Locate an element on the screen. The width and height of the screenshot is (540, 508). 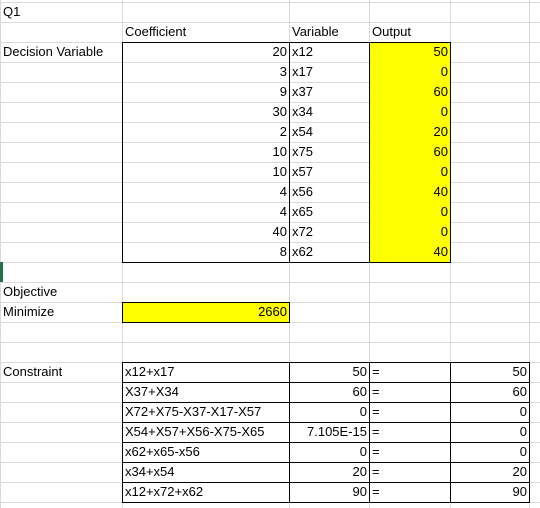
output-highlight is located at coordinates (410, 152).